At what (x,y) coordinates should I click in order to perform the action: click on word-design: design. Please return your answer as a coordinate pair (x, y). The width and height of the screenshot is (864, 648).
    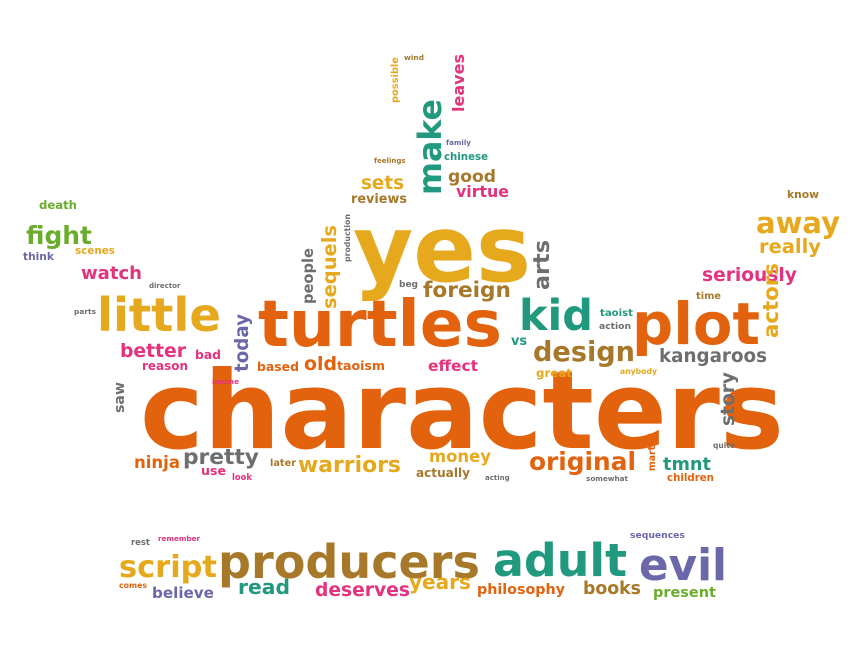
    Looking at the image, I should click on (584, 352).